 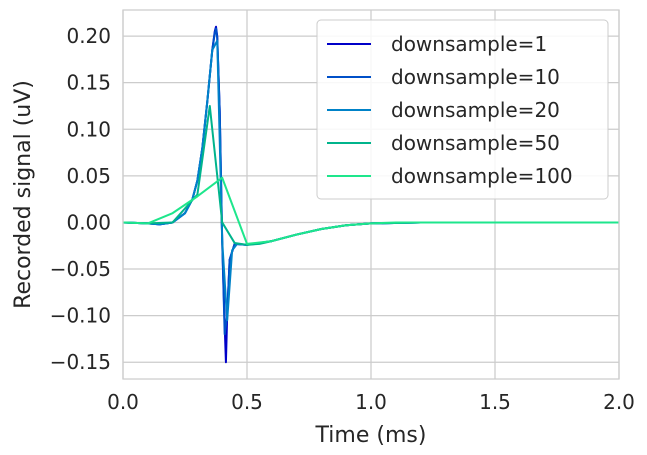 What do you see at coordinates (88, 176) in the screenshot?
I see `y-tick-label: 0.05` at bounding box center [88, 176].